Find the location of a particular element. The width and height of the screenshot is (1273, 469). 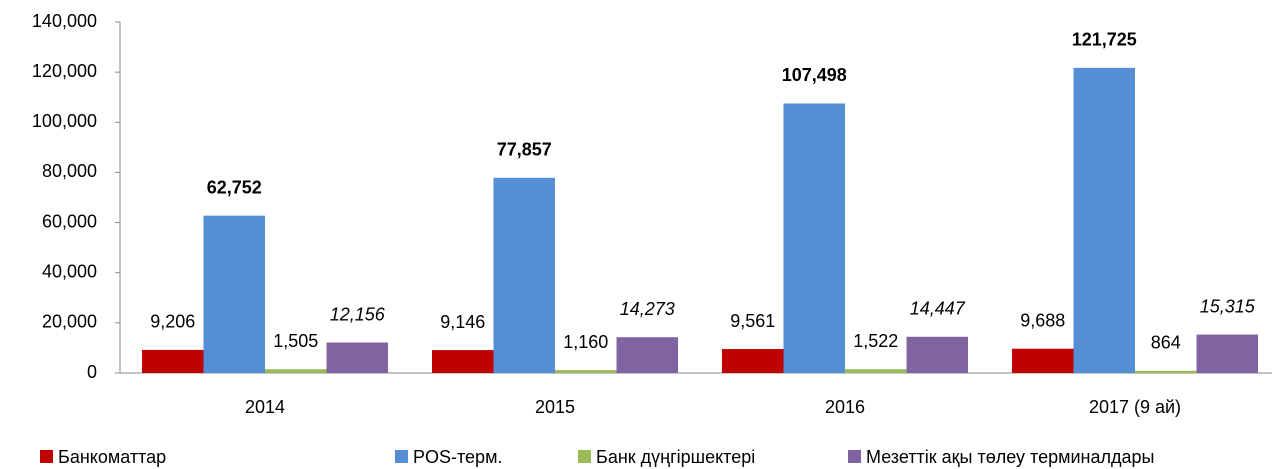

value-label: 1,160 is located at coordinates (585, 342).